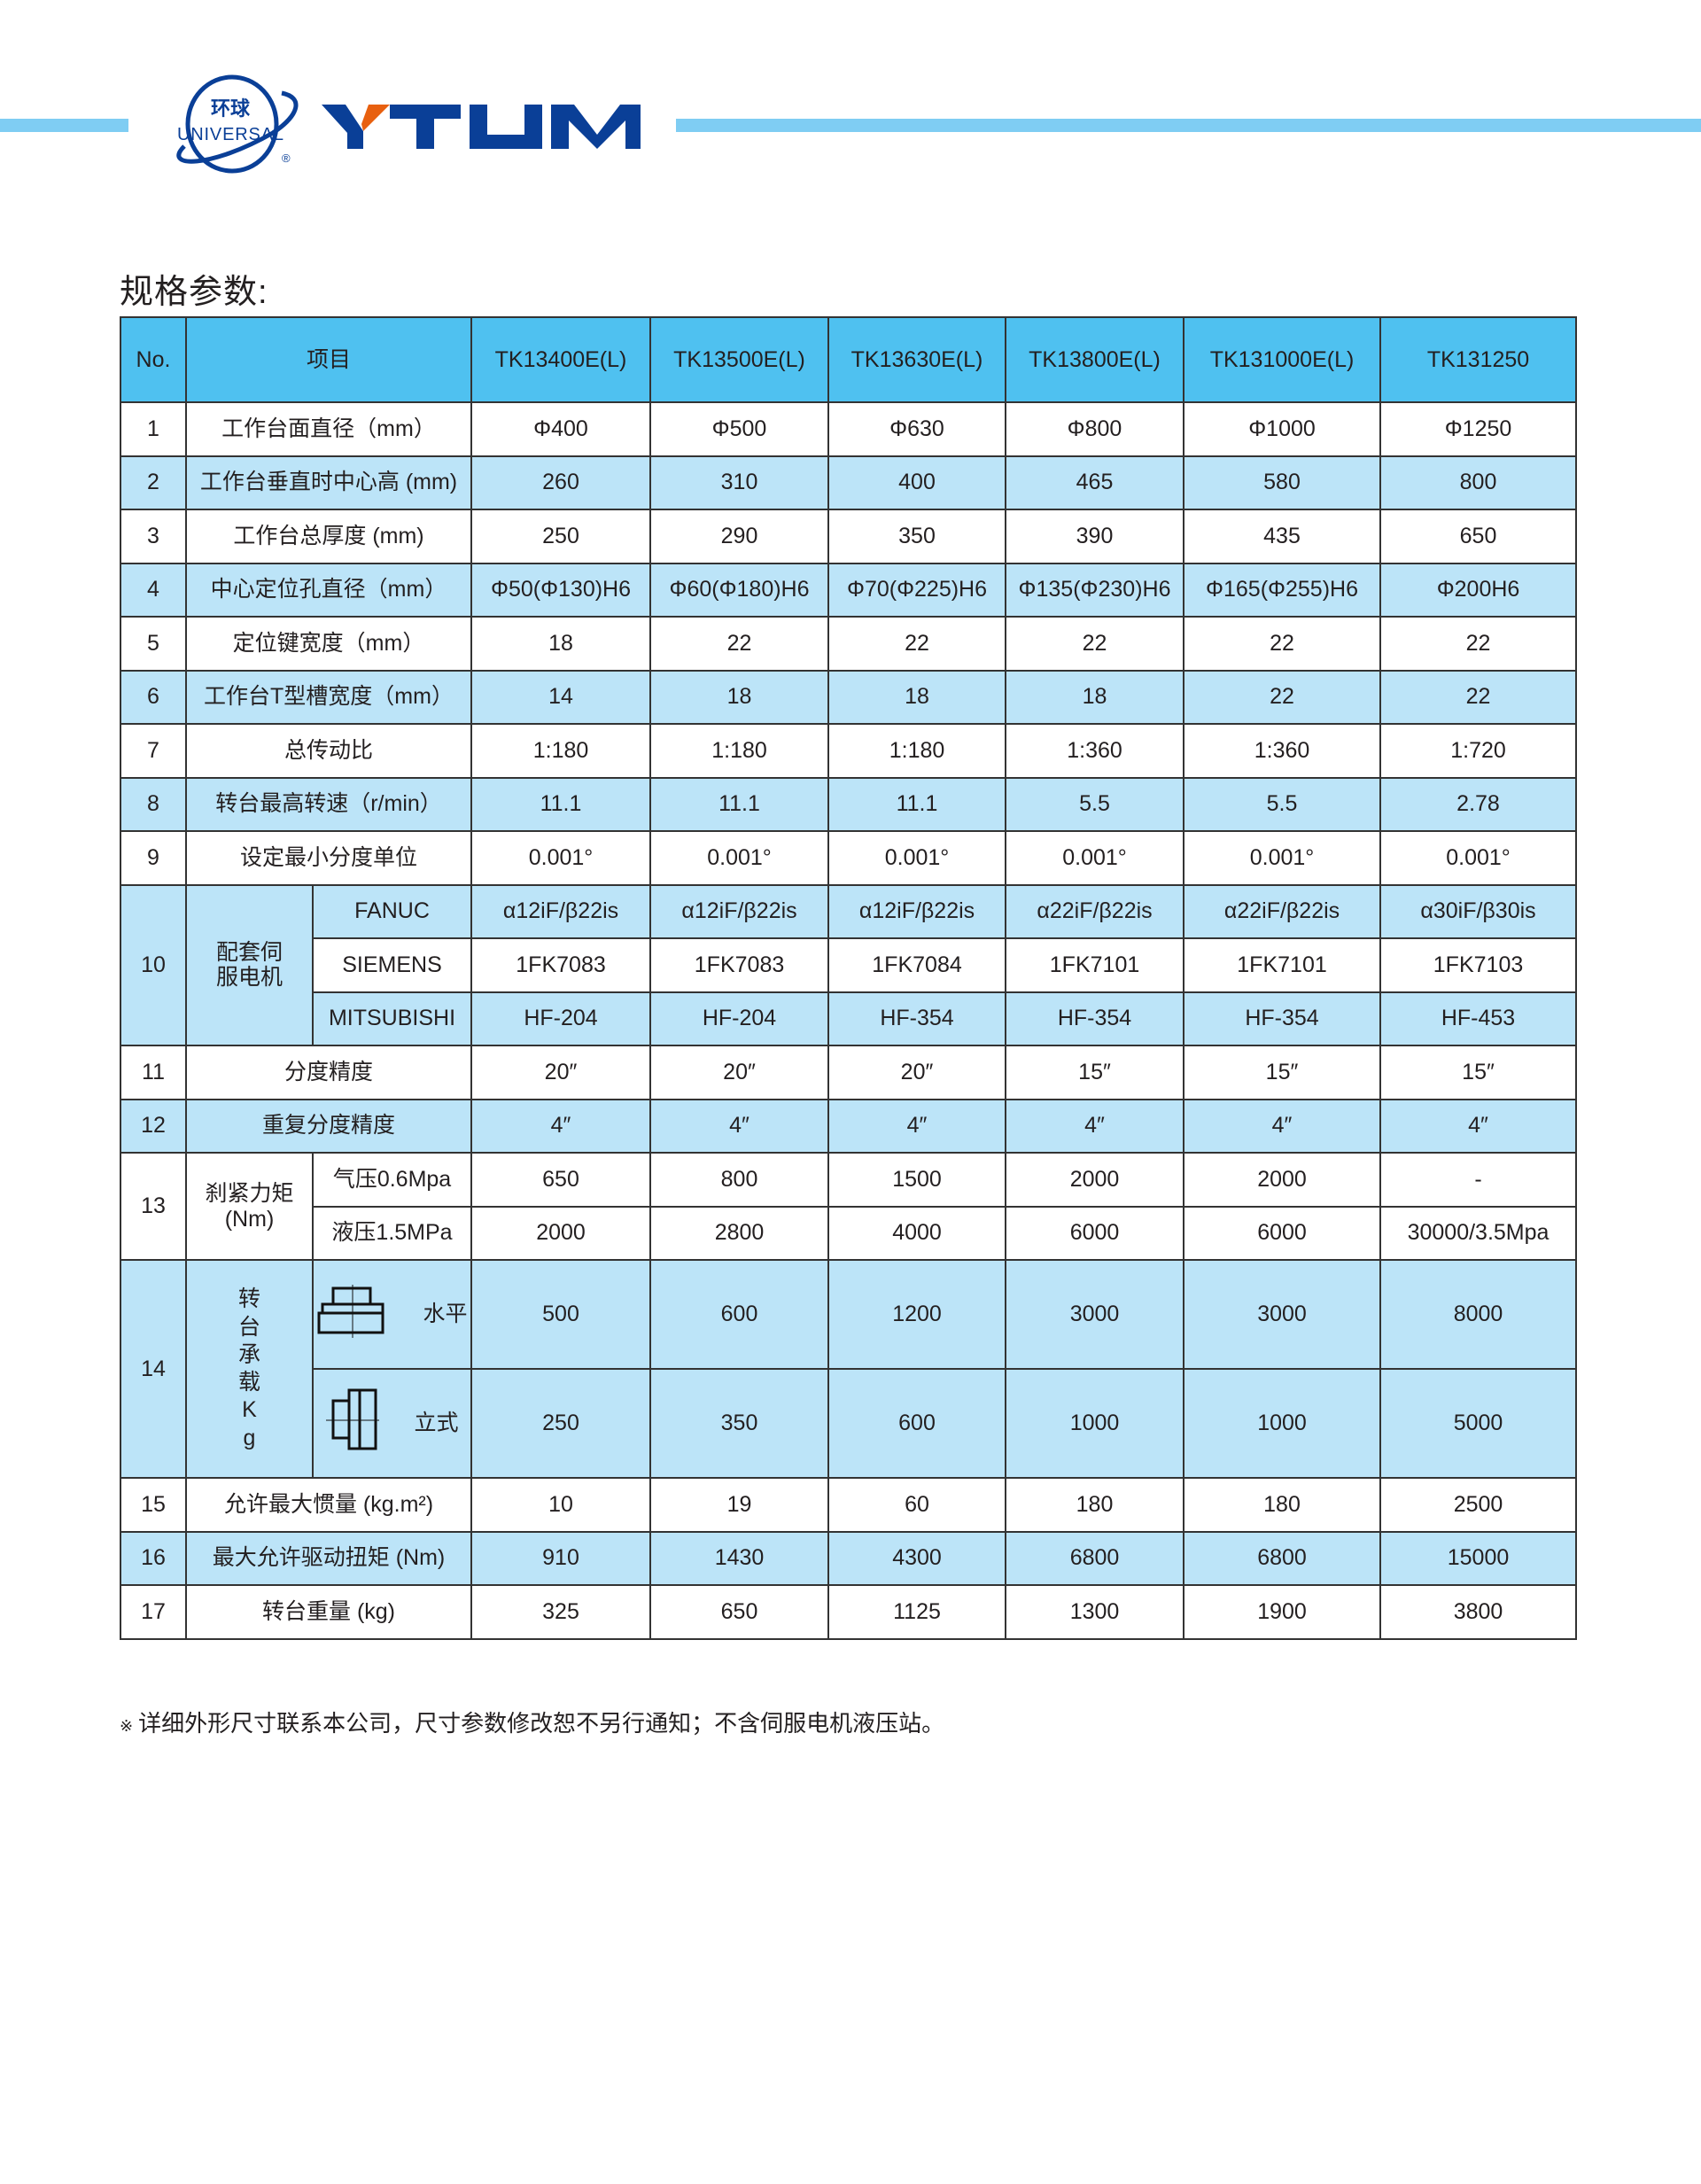 The height and width of the screenshot is (2184, 1701). I want to click on row-number: 17, so click(153, 1612).